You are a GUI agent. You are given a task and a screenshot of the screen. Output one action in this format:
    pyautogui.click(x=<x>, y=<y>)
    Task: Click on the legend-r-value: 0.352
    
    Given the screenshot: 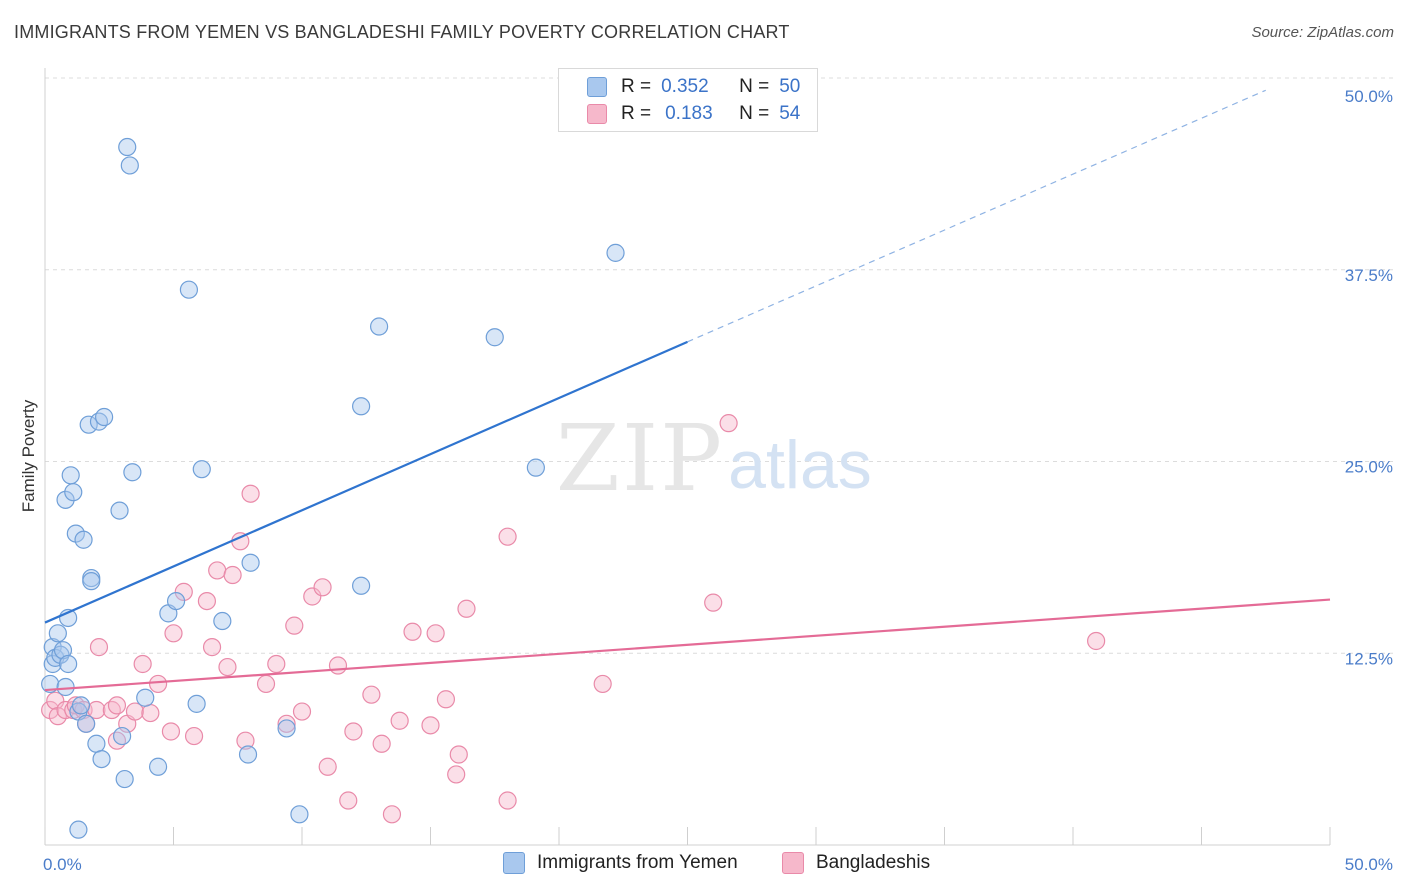 What is the action you would take?
    pyautogui.click(x=685, y=86)
    